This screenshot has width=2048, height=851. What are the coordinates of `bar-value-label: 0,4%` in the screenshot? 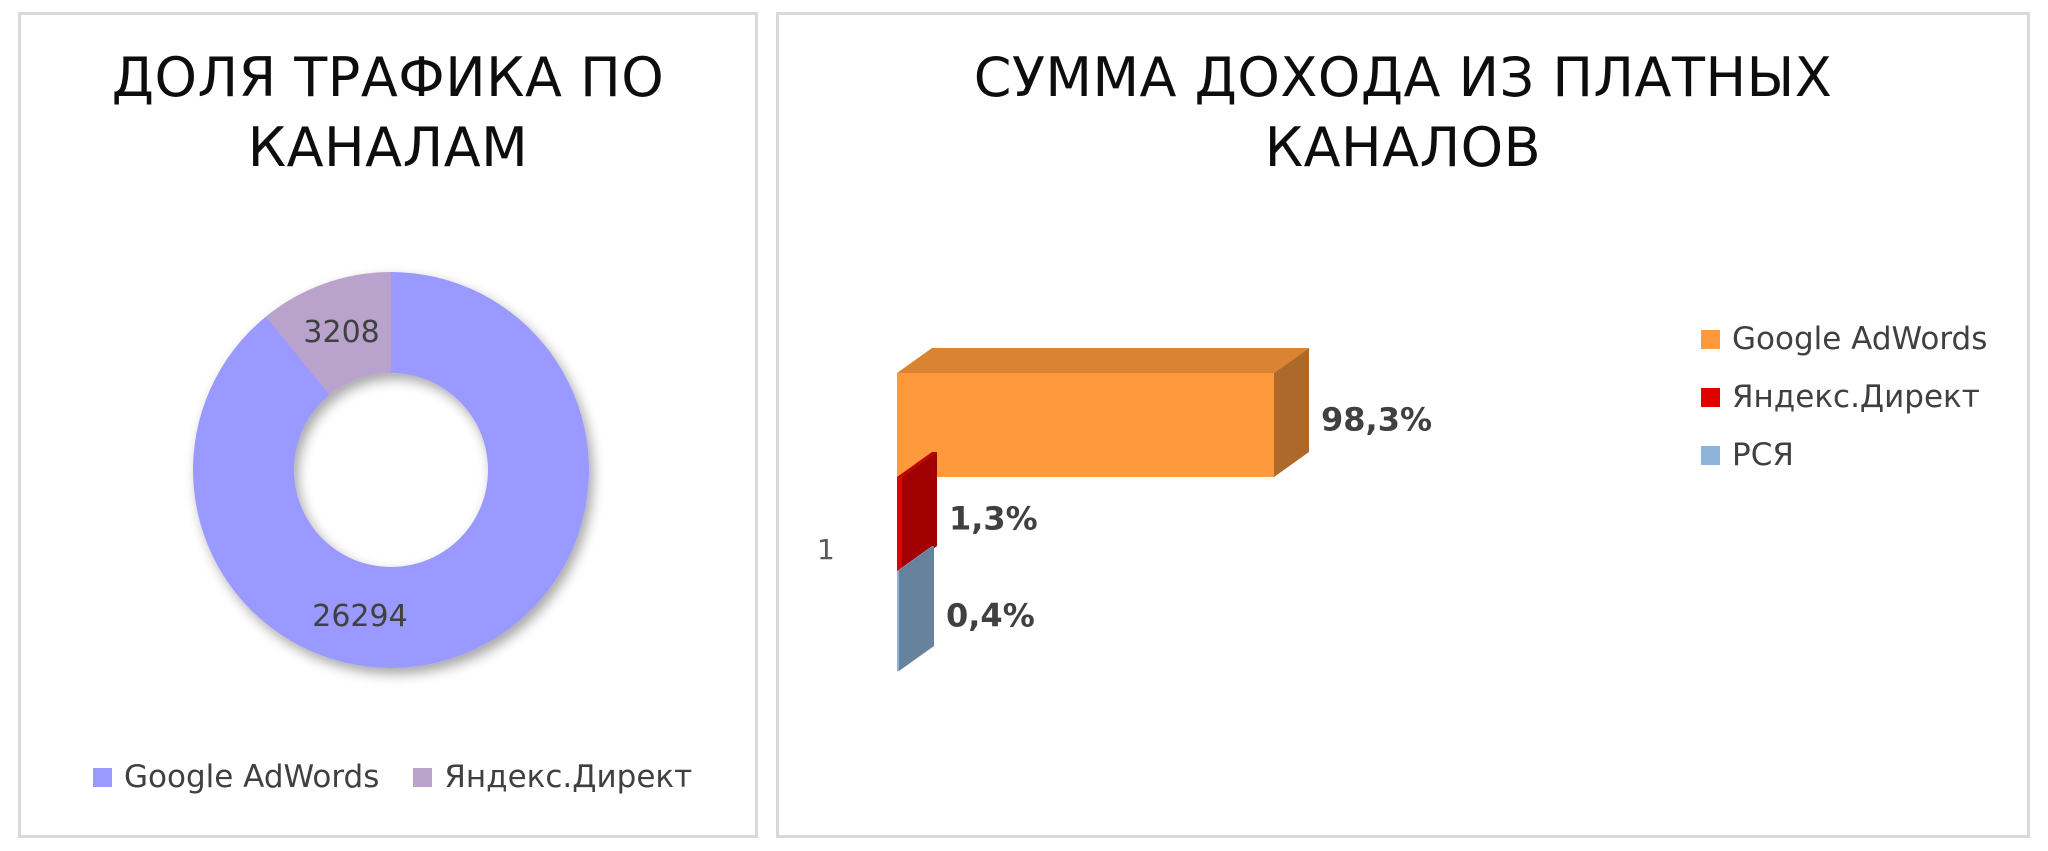 It's located at (990, 616).